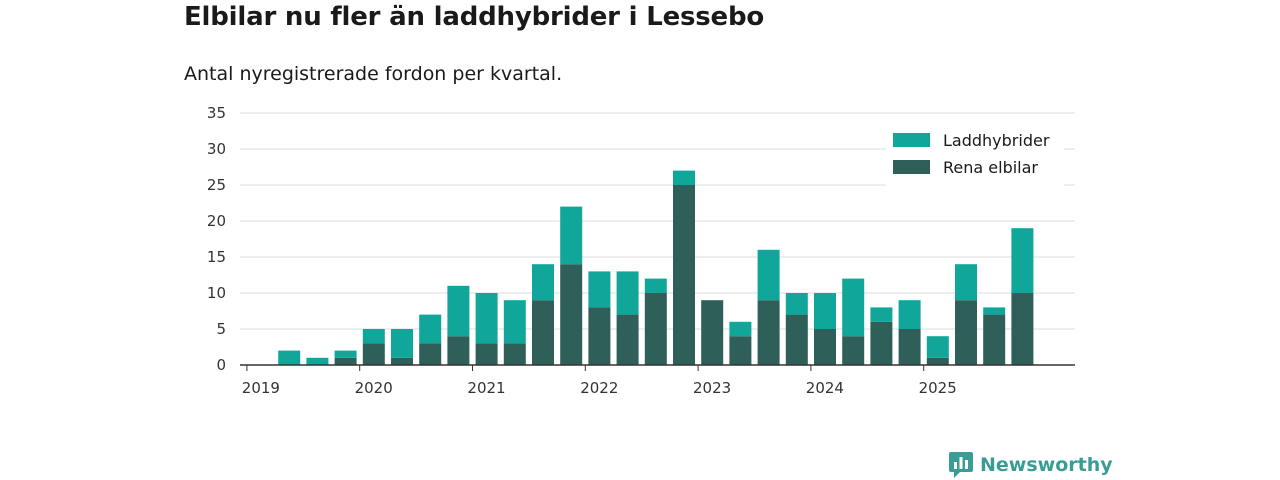  Describe the element at coordinates (911, 140) in the screenshot. I see `legend-swatch-laddhybrider` at that location.